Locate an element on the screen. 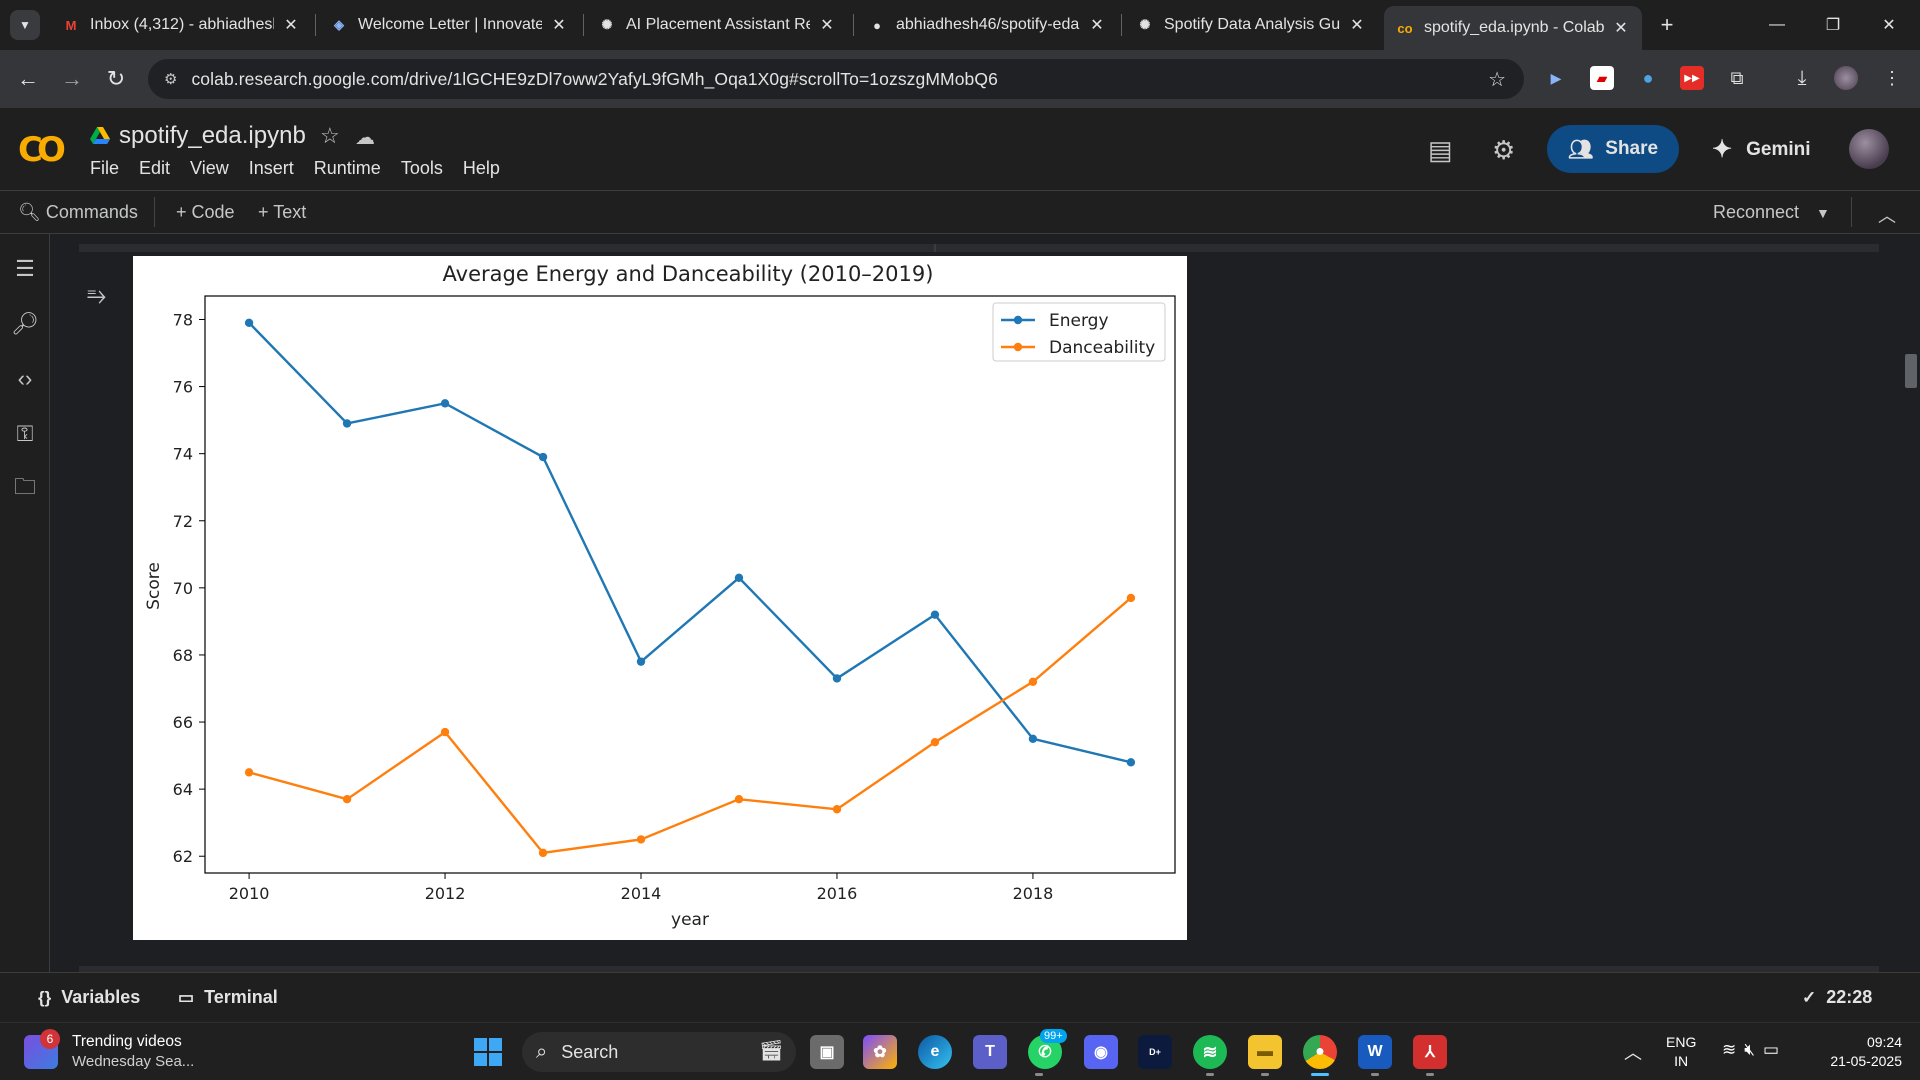 This screenshot has width=1920, height=1080. command-palette-button: 🔍︎ Commands is located at coordinates (78, 212).